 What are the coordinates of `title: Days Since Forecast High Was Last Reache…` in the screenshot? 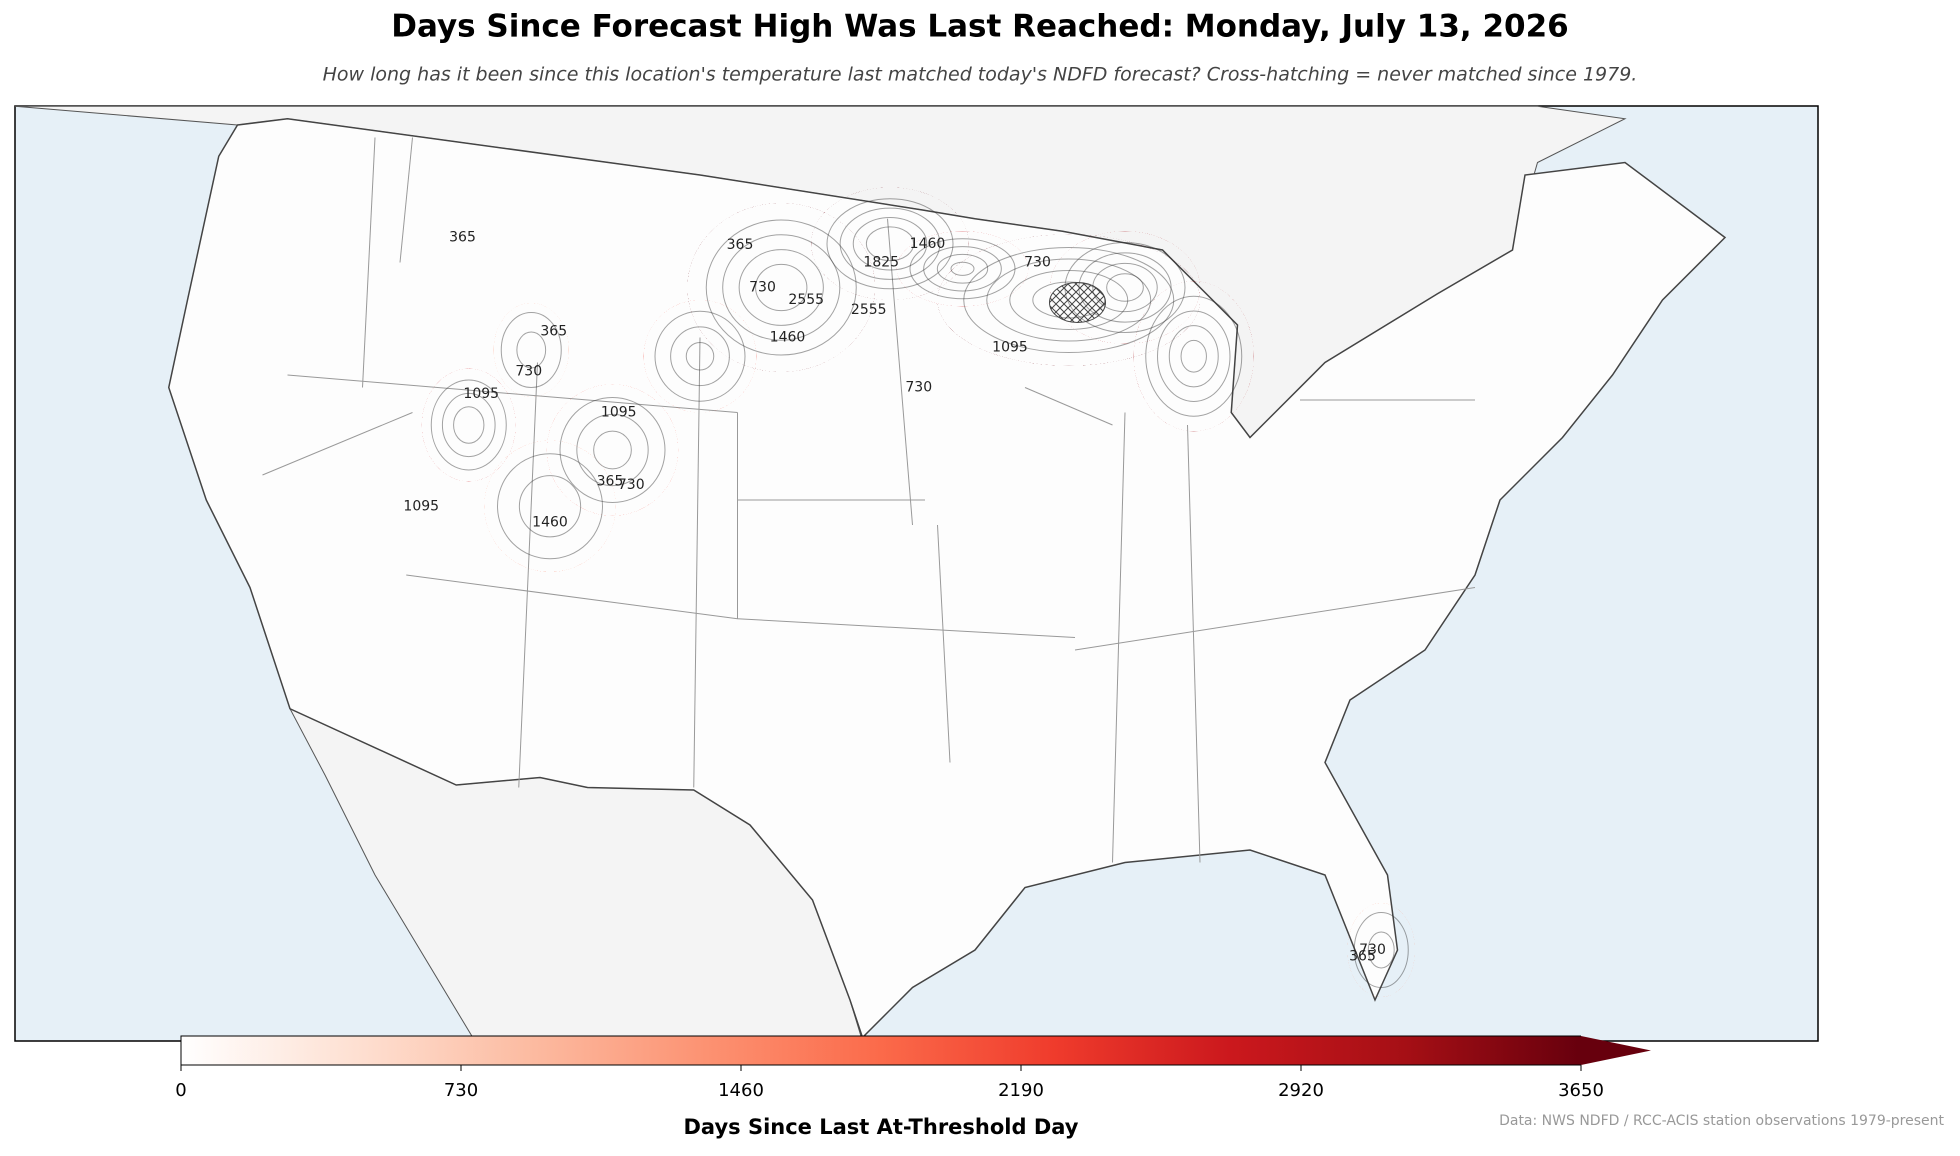 It's located at (980, 27).